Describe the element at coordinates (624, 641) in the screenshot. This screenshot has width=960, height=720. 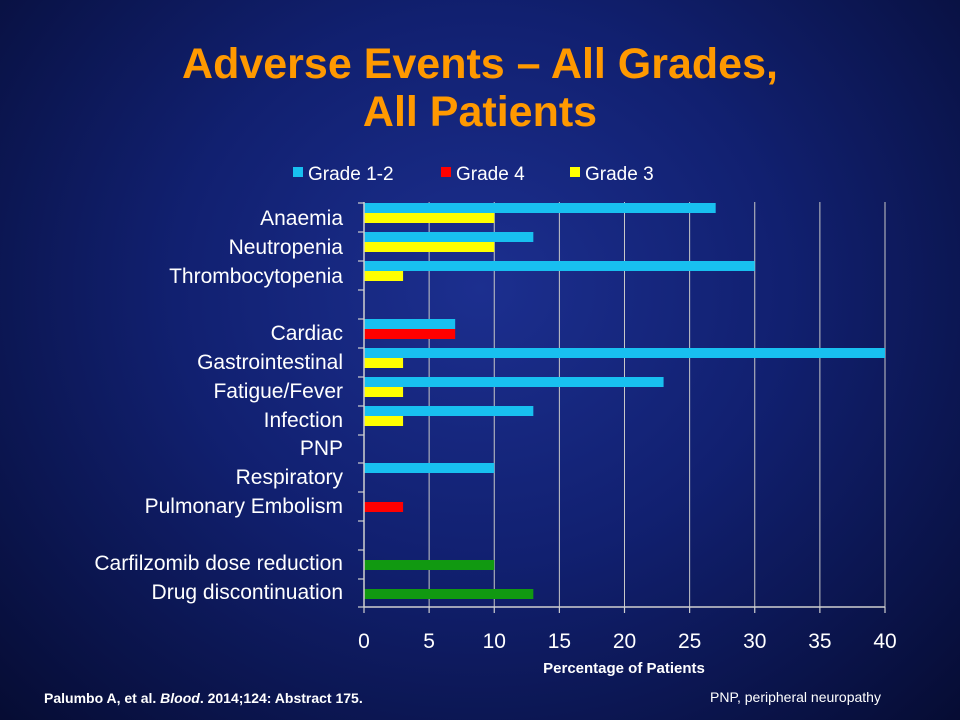
I see `x-tick-label-20: 20` at that location.